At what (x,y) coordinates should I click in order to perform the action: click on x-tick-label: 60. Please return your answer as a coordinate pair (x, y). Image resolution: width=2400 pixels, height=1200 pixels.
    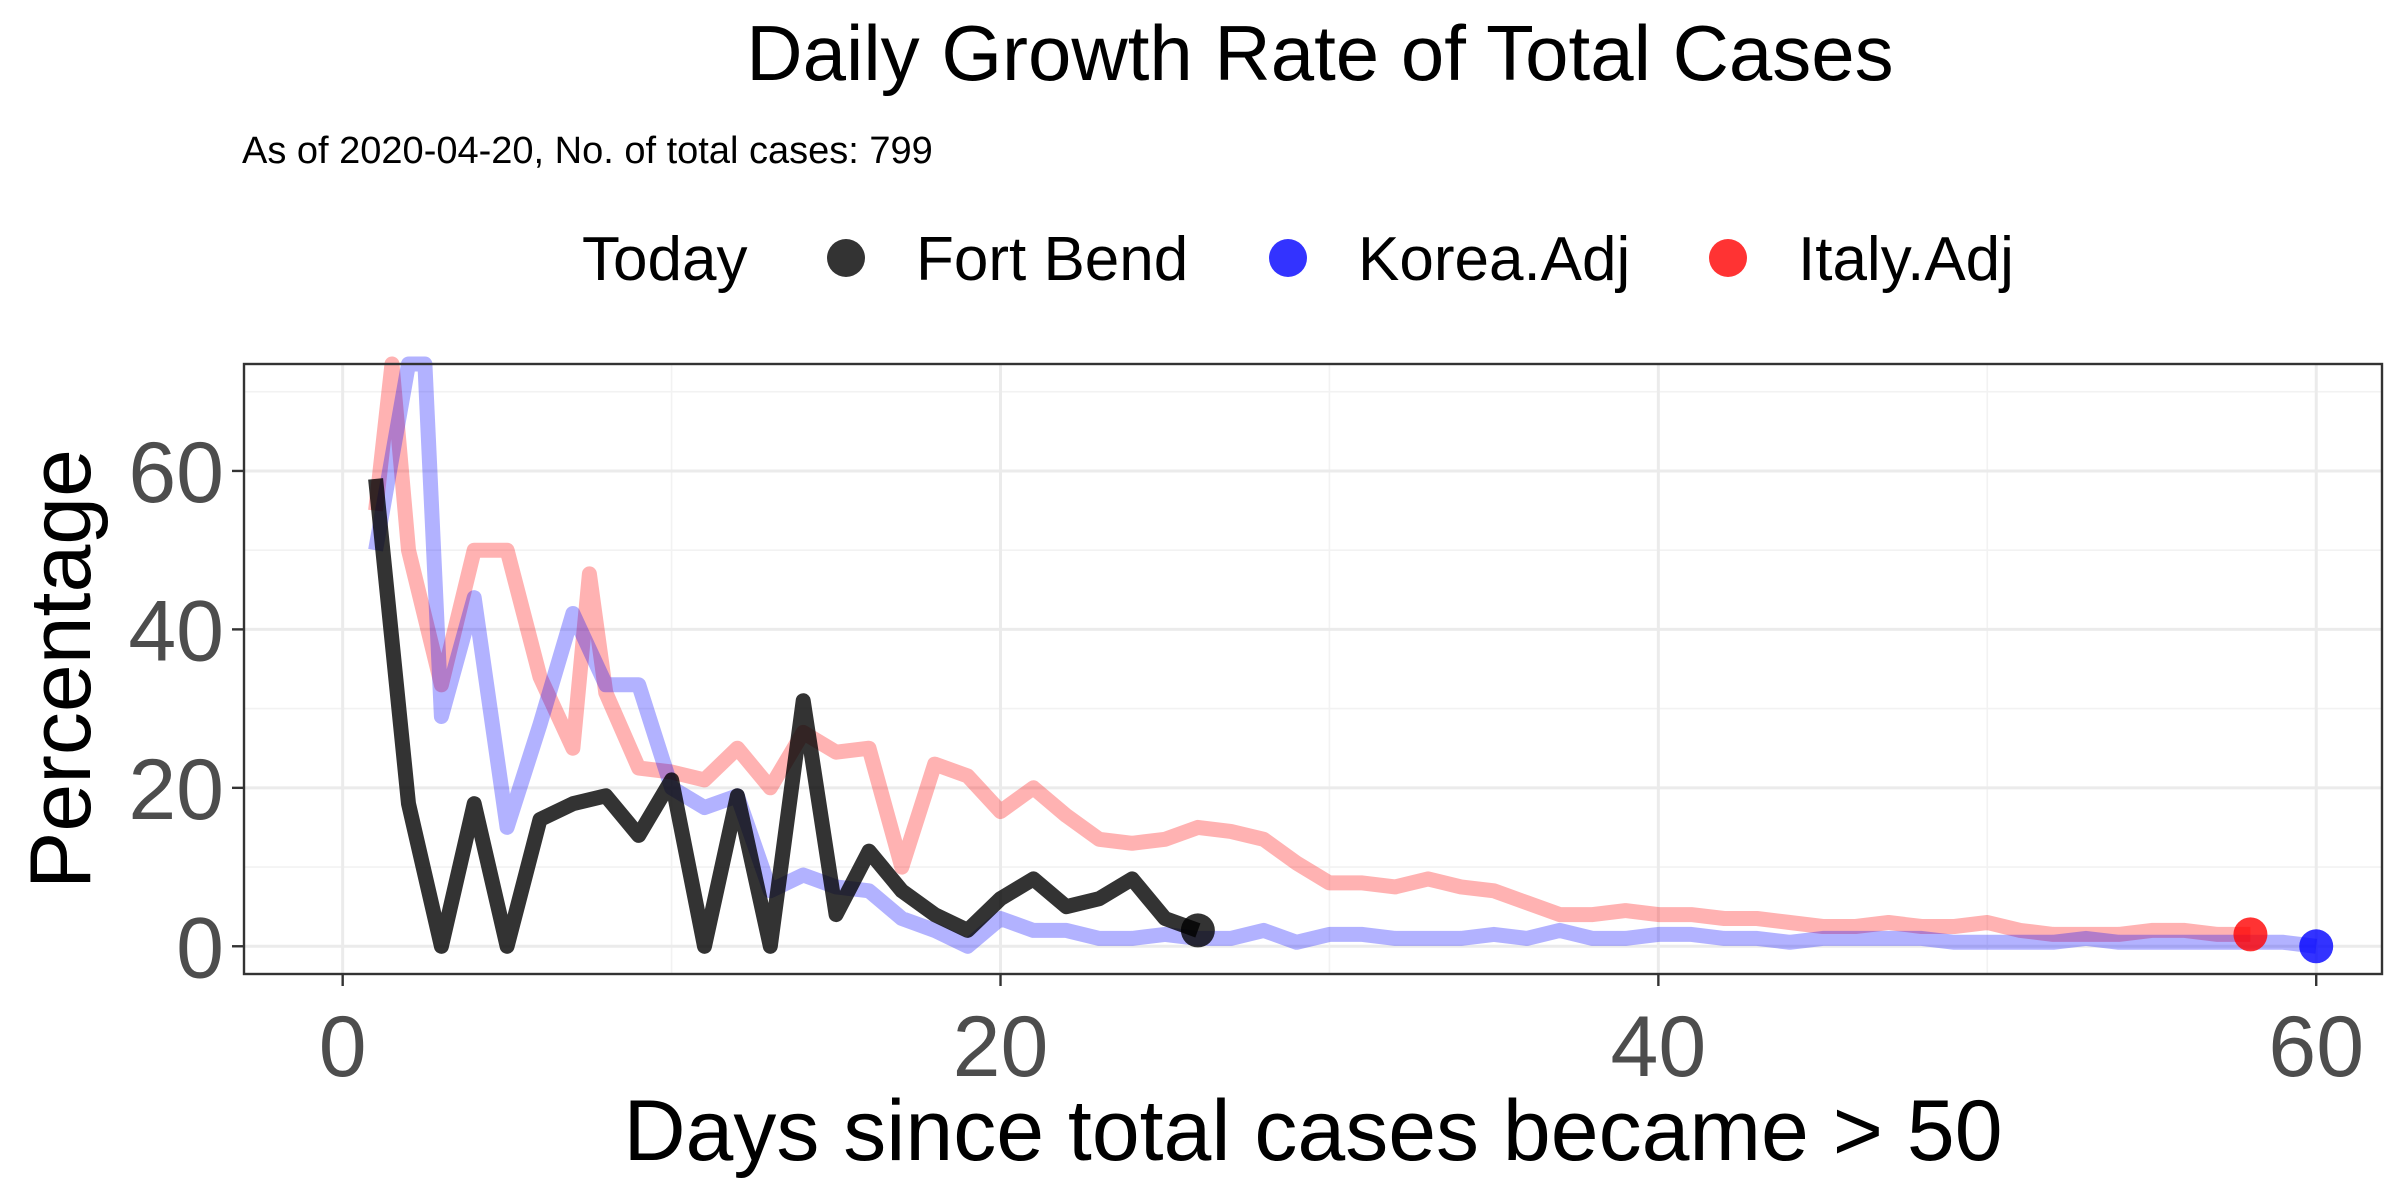
    Looking at the image, I should click on (2316, 1047).